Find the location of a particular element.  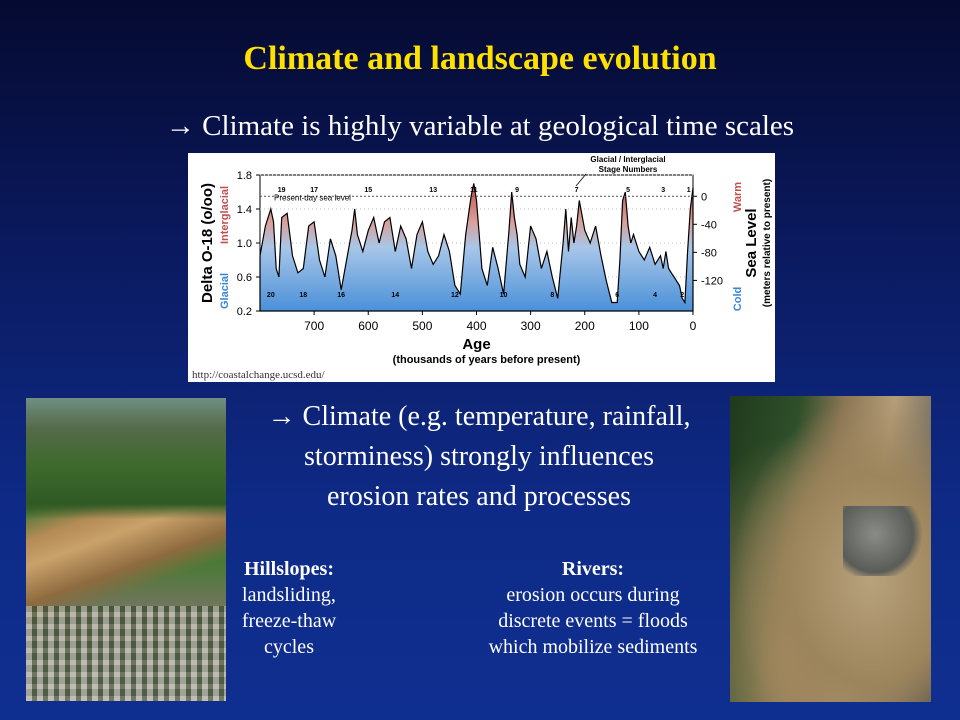

x-tick-label: 100 is located at coordinates (639, 326).